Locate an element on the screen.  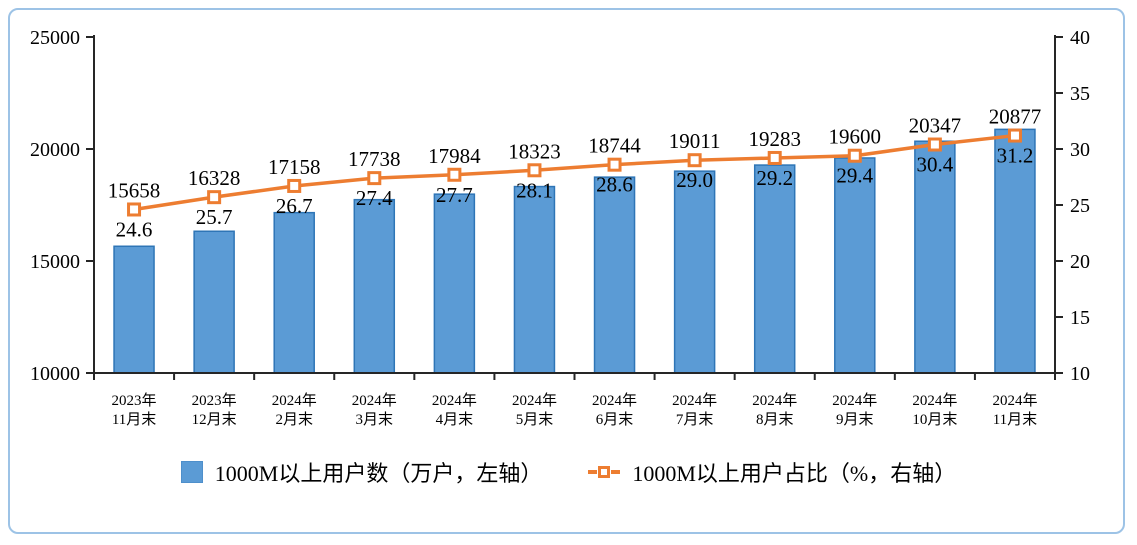
y-left-tick-label: 15000 is located at coordinates (55, 262).